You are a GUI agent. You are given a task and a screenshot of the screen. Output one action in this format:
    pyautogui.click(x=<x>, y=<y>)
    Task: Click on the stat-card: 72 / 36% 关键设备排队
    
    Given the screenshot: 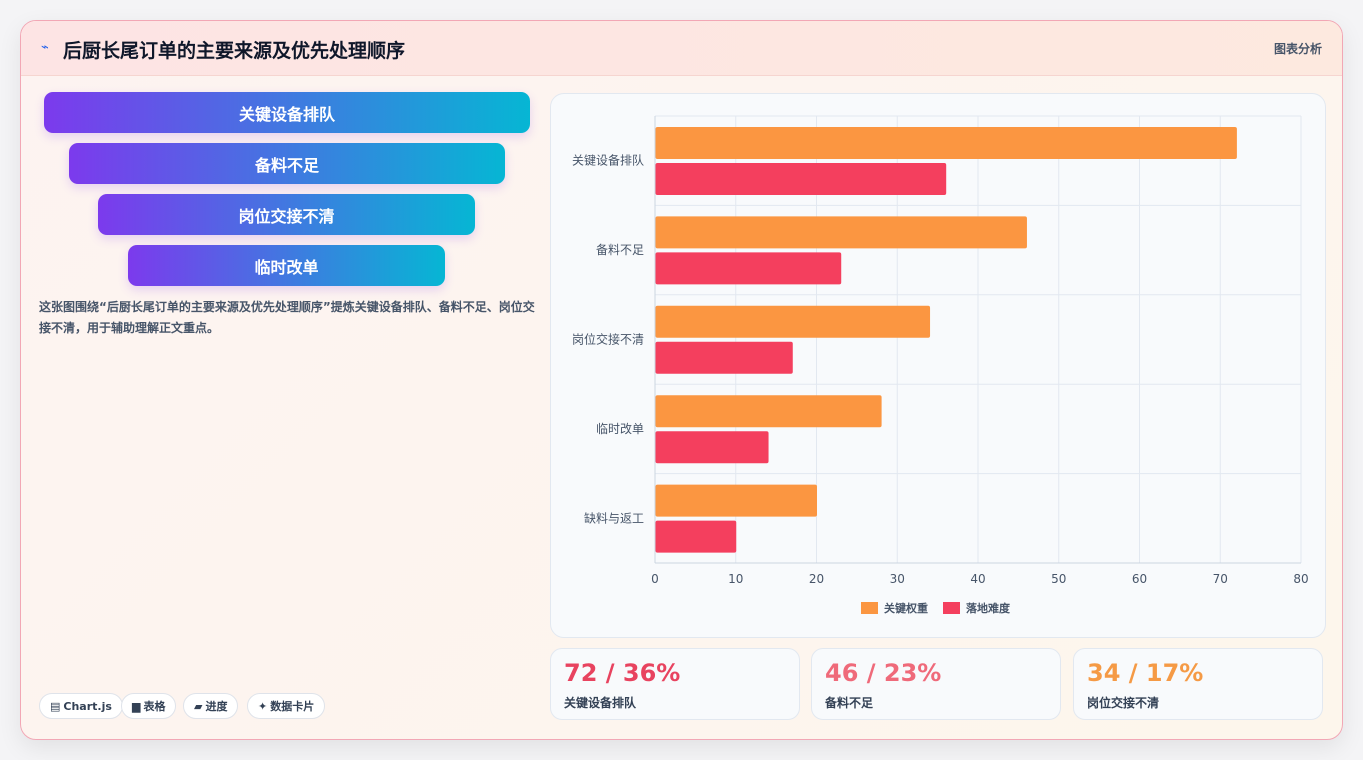 What is the action you would take?
    pyautogui.click(x=675, y=684)
    